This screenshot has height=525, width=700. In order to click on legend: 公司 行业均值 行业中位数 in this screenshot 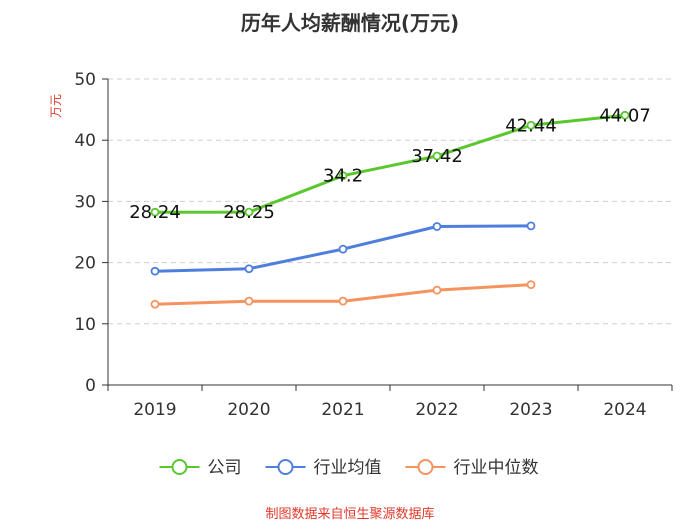, I will do `click(349, 468)`.